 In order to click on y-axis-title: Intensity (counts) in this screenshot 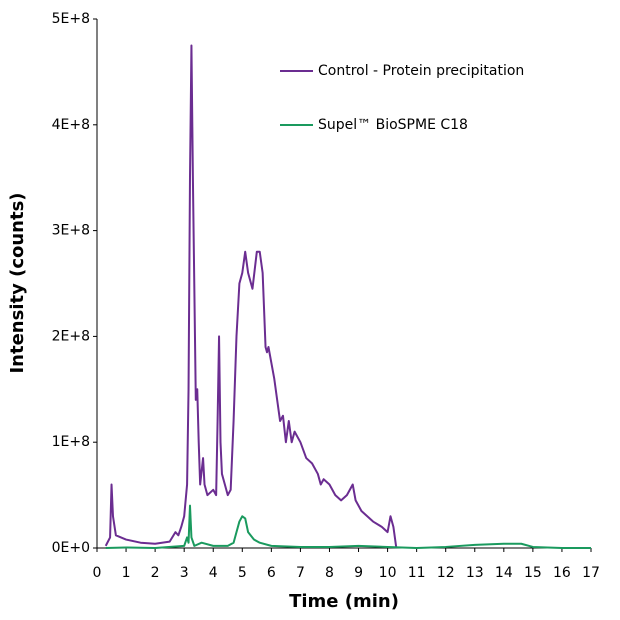, I will do `click(17, 282)`.